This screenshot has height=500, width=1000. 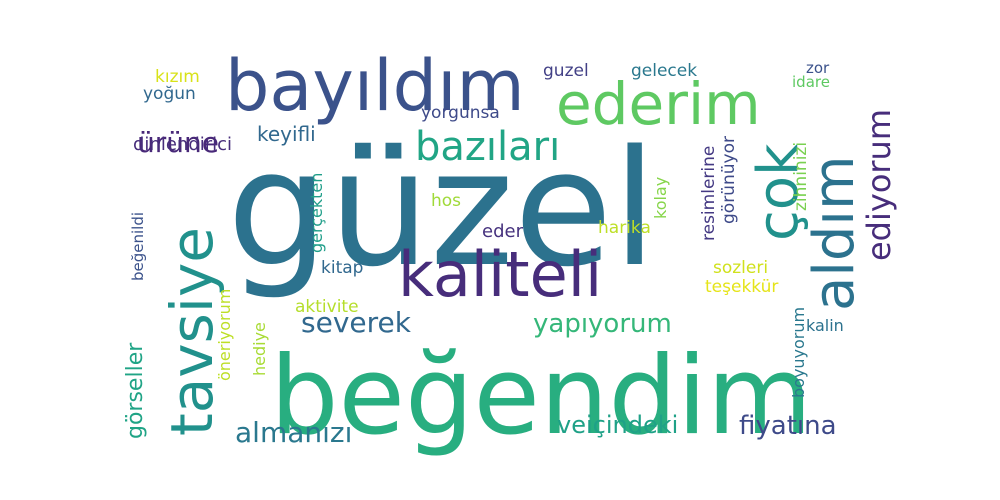 What do you see at coordinates (602, 324) in the screenshot?
I see `word-yapiyorum: yapıyorum` at bounding box center [602, 324].